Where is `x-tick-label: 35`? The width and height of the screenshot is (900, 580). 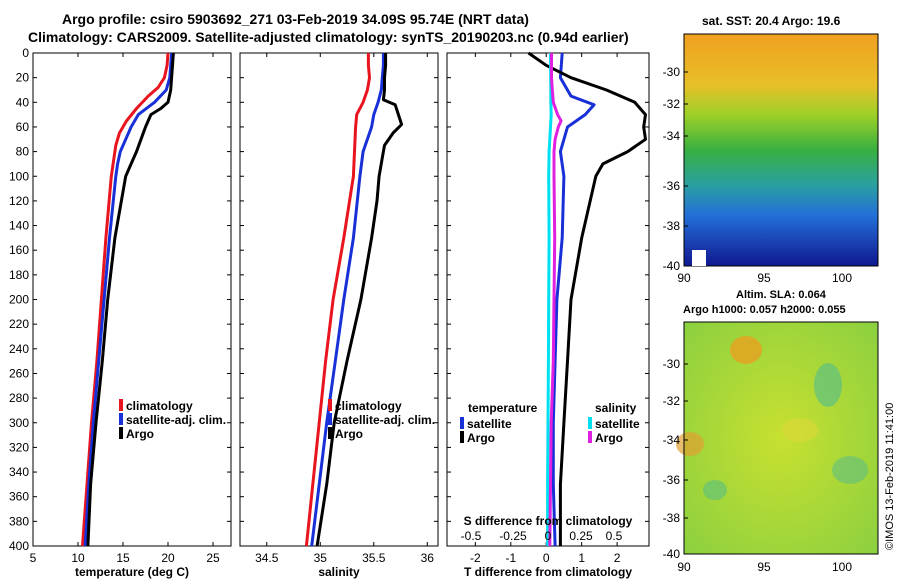
x-tick-label: 35 is located at coordinates (321, 558).